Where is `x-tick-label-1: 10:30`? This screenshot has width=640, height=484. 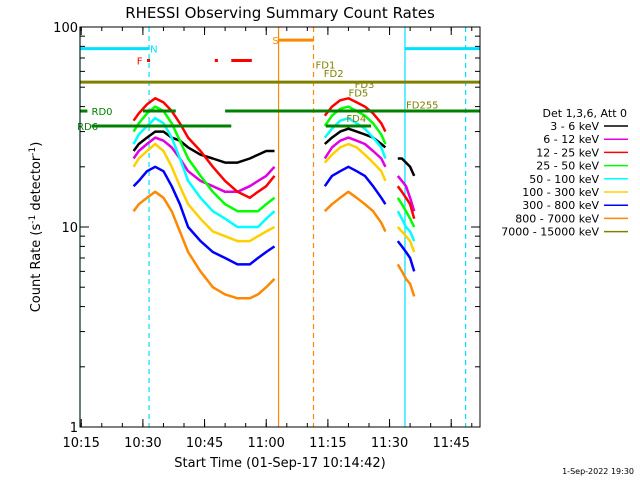
x-tick-label-1: 10:30 is located at coordinates (142, 443).